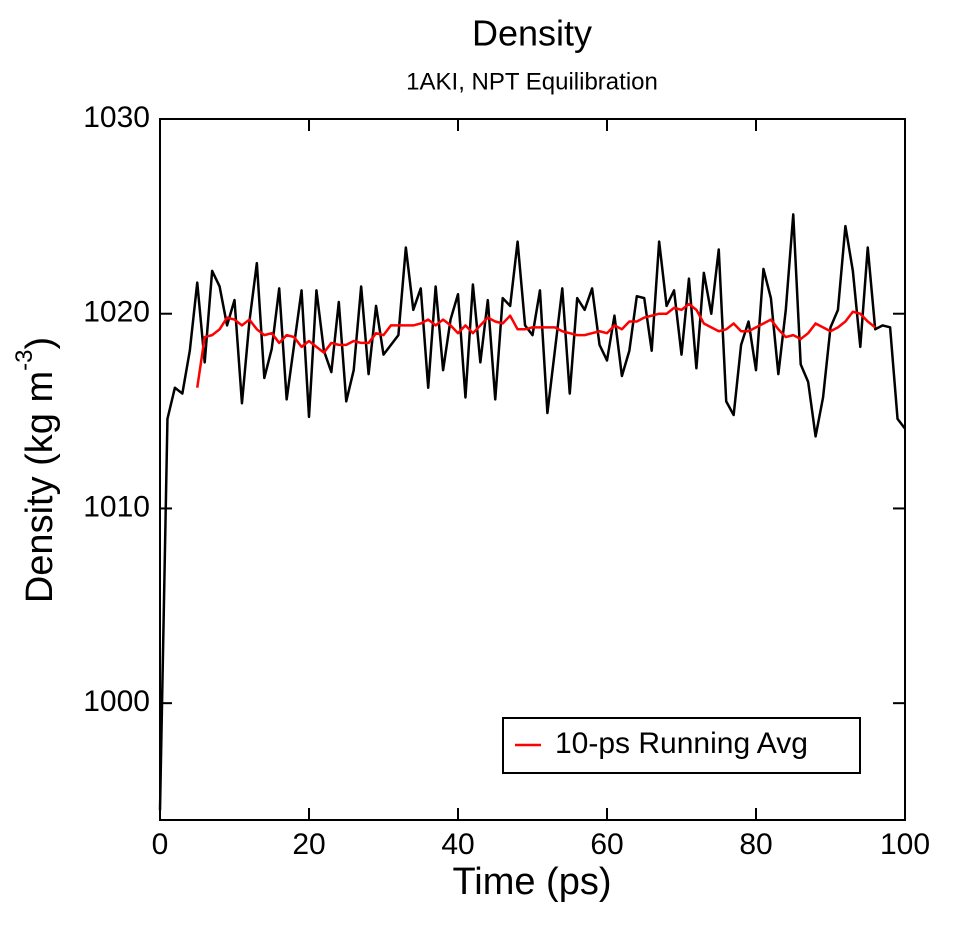  What do you see at coordinates (755, 844) in the screenshot?
I see `x-tick-label: 80` at bounding box center [755, 844].